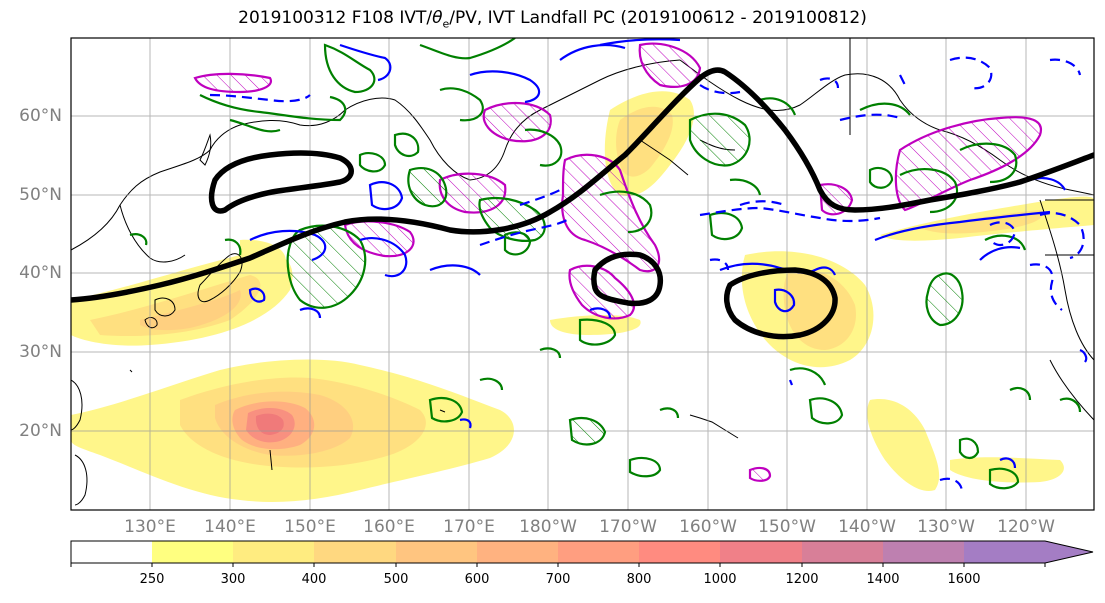 This screenshot has width=1105, height=603. What do you see at coordinates (787, 527) in the screenshot?
I see `lon-label-150w: 150°W` at bounding box center [787, 527].